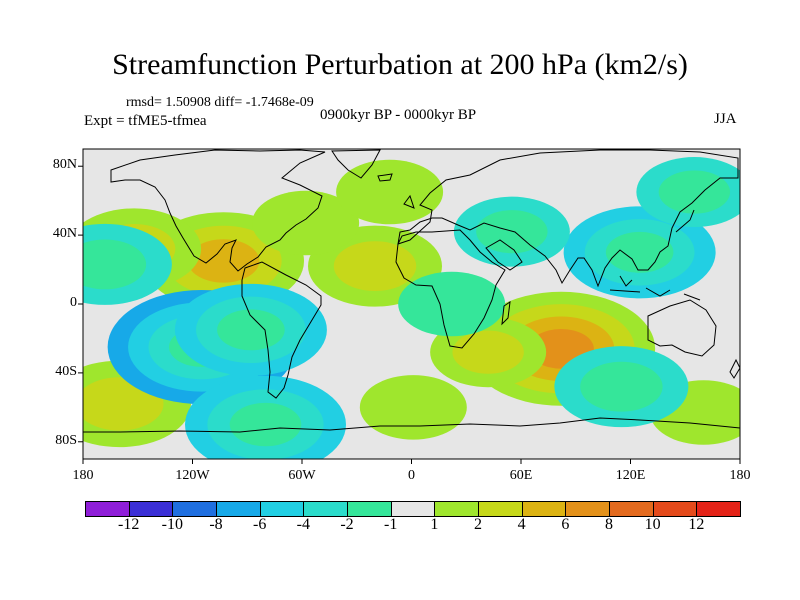  I want to click on lon-label-4: 60E, so click(521, 475).